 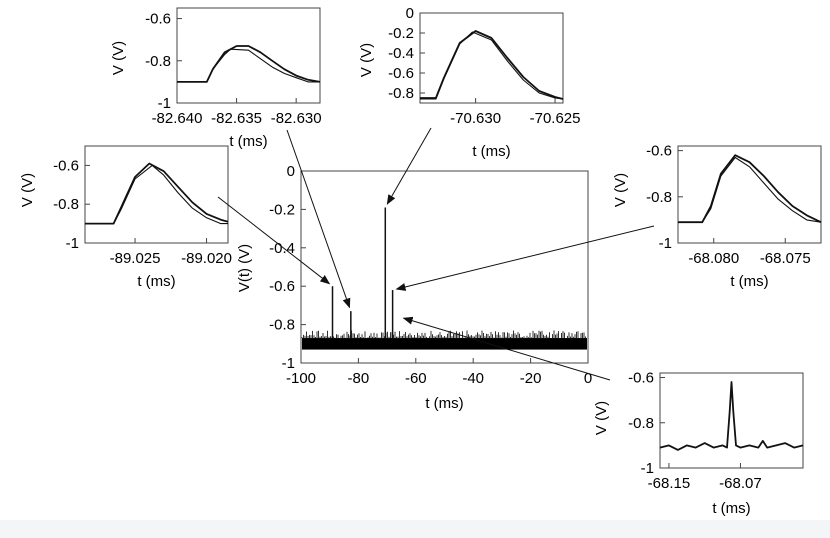 What do you see at coordinates (443, 334) in the screenshot?
I see `main-noise-trace` at bounding box center [443, 334].